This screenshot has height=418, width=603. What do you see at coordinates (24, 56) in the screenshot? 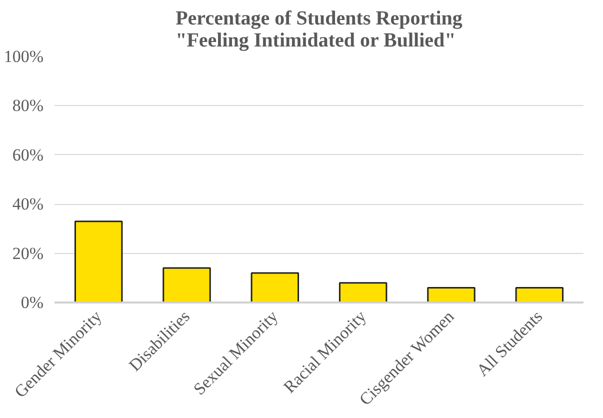
I see `y-tick-label: 100%` at bounding box center [24, 56].